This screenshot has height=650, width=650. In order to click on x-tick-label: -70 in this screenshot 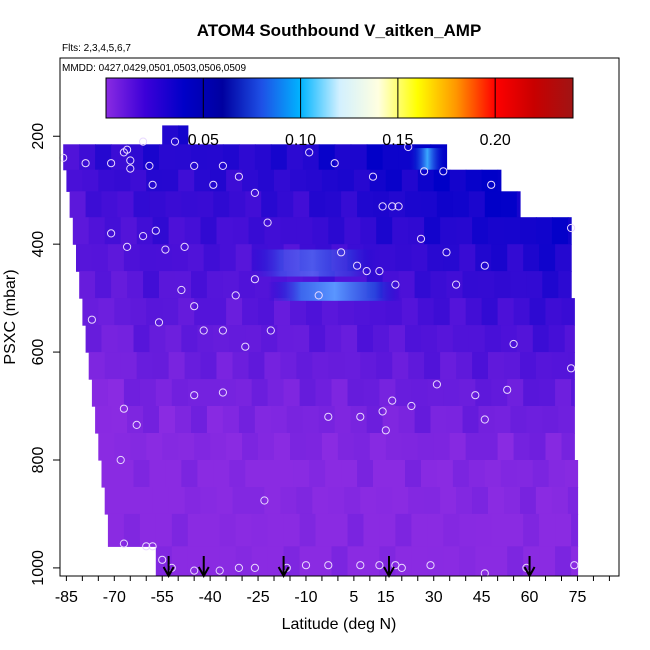, I will do `click(114, 597)`.